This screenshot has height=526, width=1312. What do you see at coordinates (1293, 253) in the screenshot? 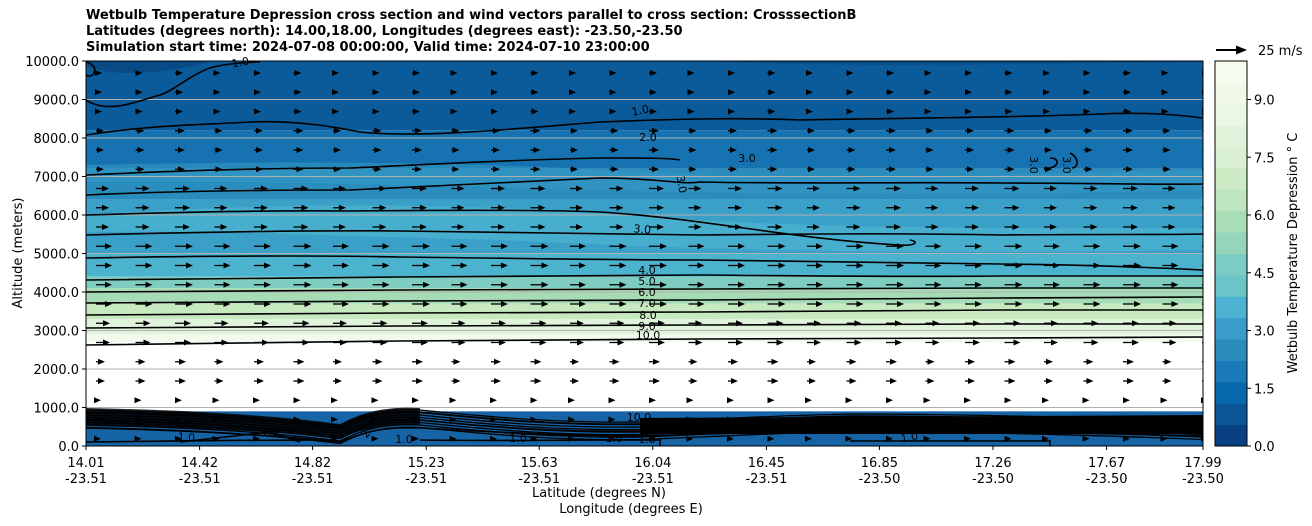
I see `colorbar-label: Wetbulb Temperature Depression ° C` at bounding box center [1293, 253].